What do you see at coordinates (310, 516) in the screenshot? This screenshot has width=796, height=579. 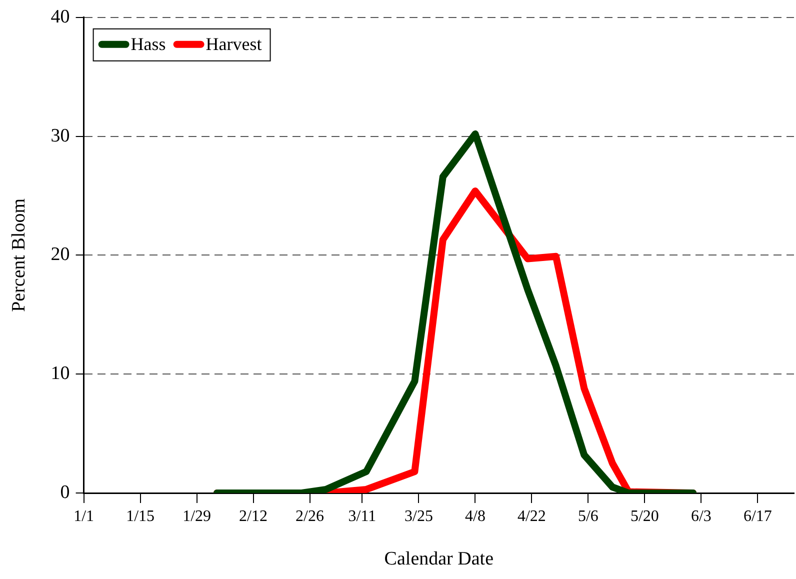 I see `x-tick-label: 2/26` at bounding box center [310, 516].